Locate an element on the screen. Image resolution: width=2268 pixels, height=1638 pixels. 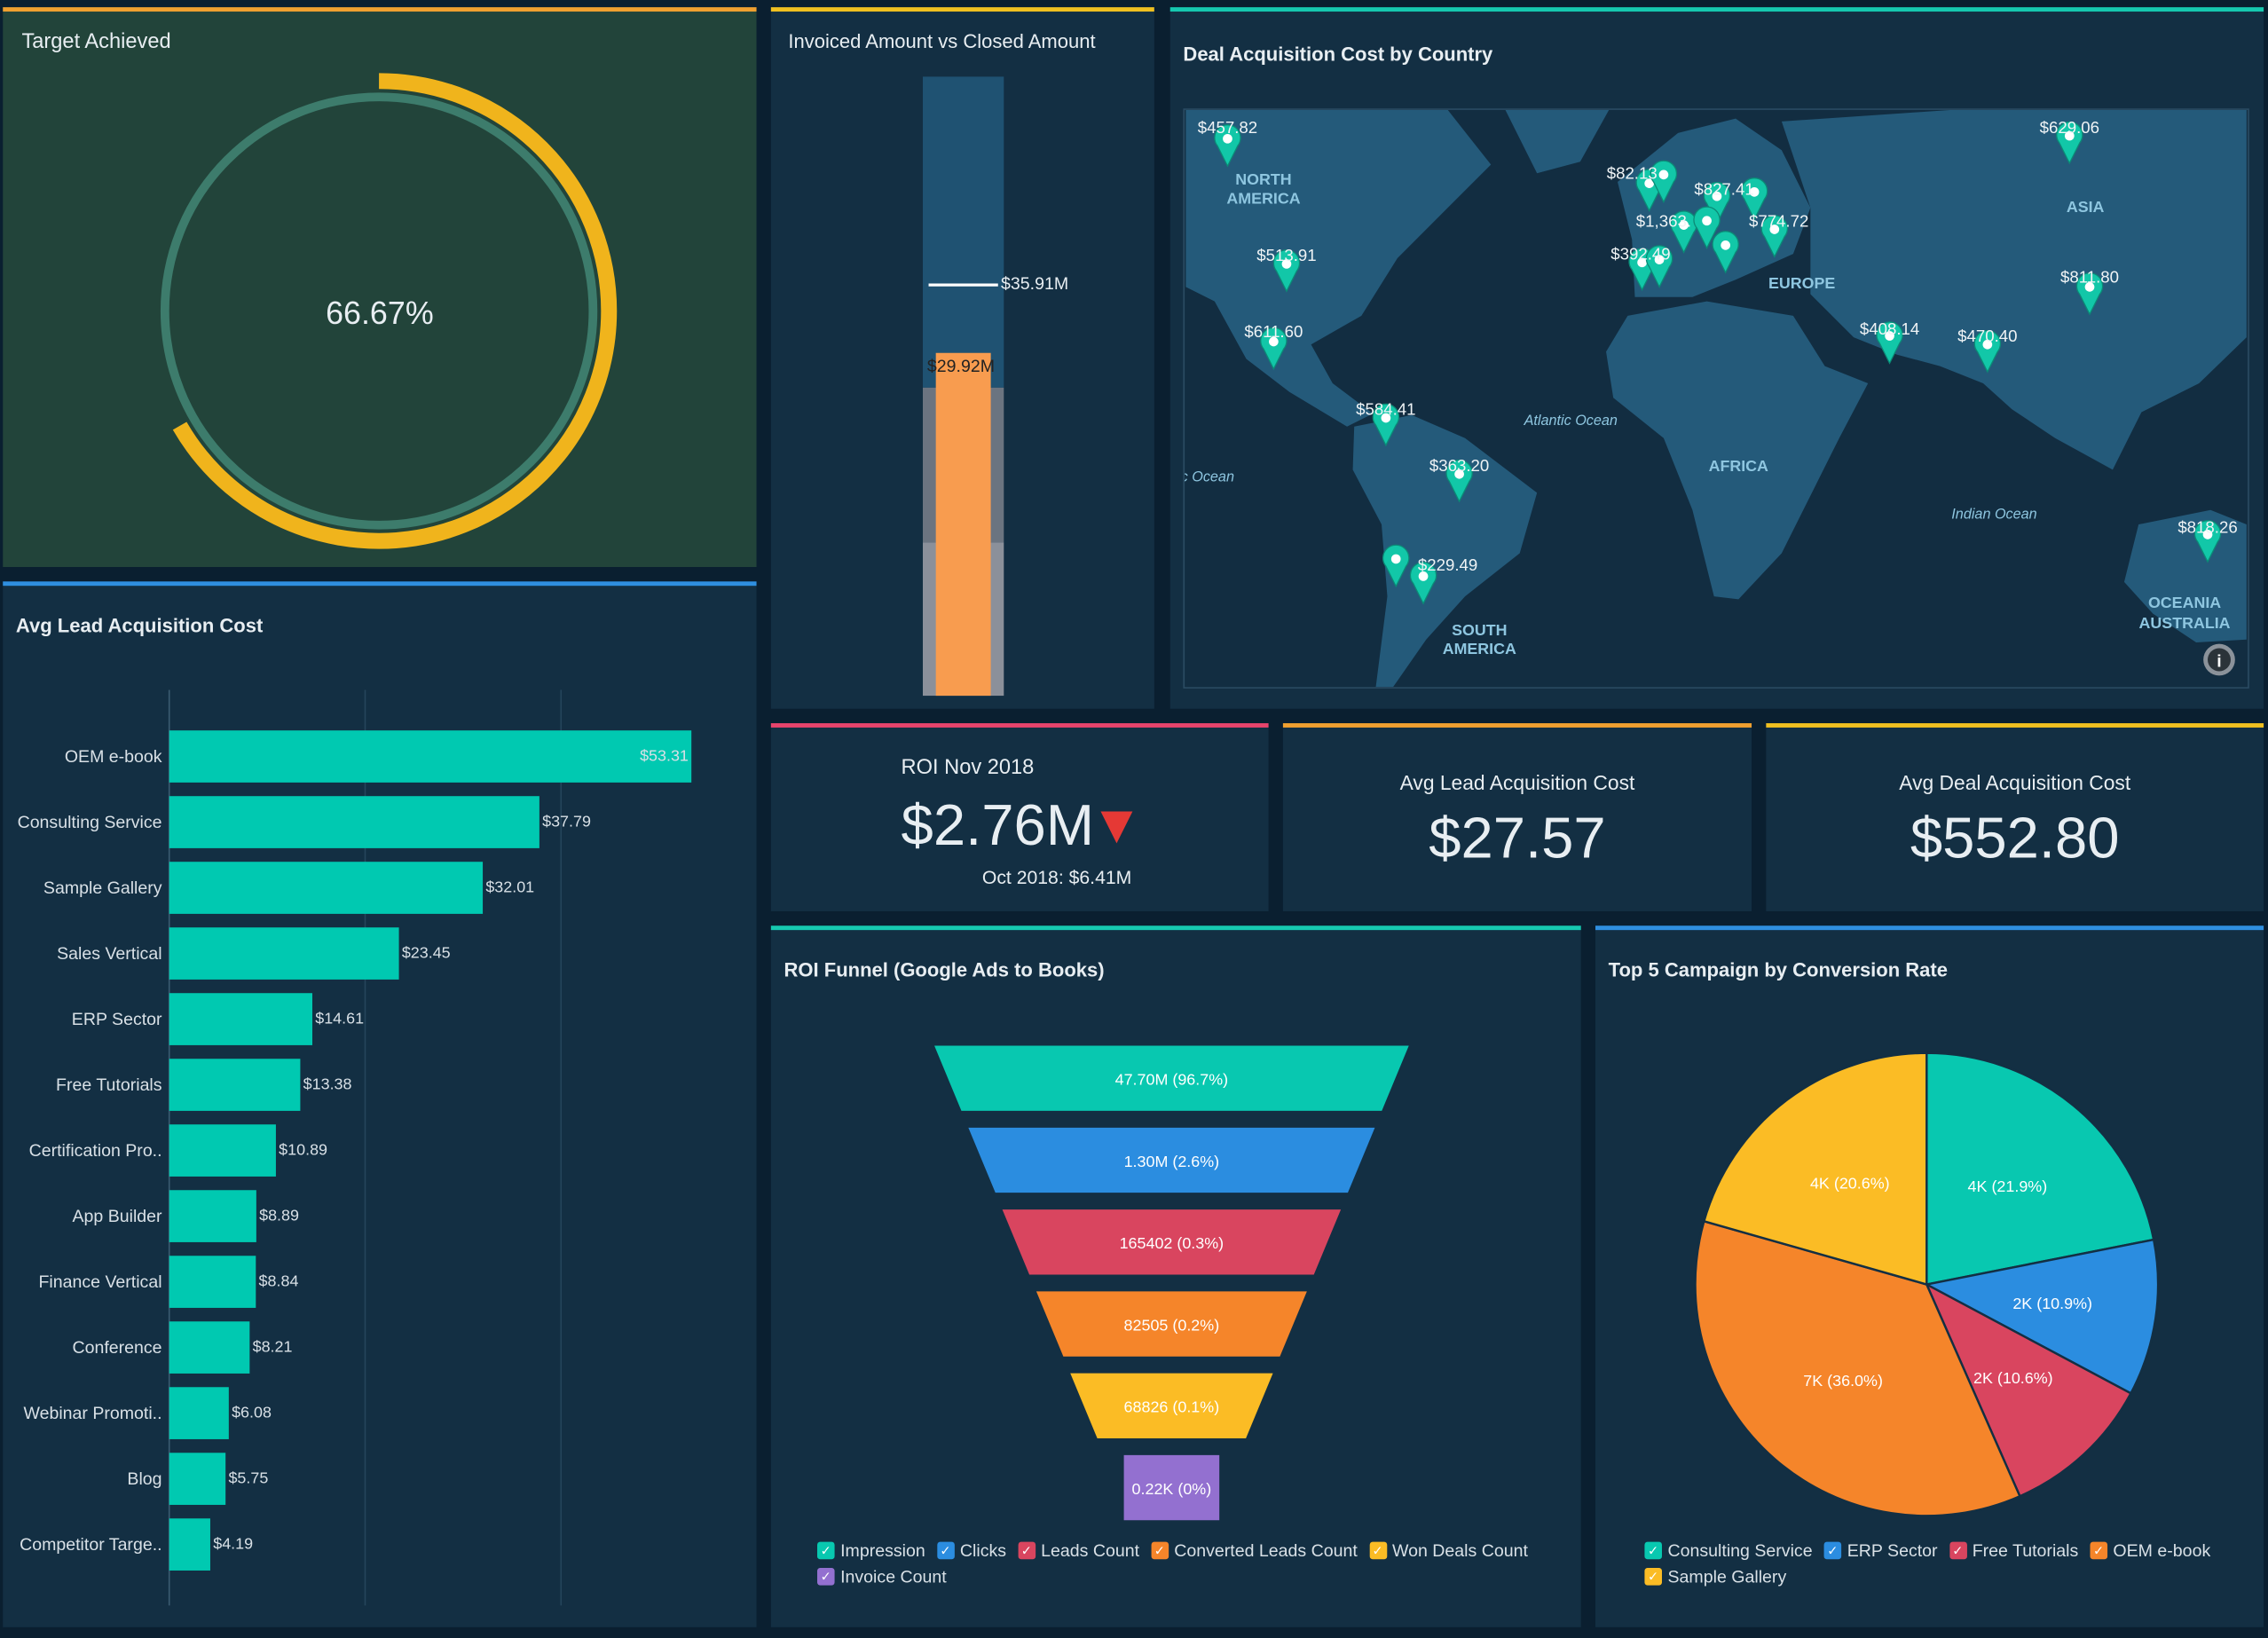
region-label: EUROPE is located at coordinates (1802, 283).